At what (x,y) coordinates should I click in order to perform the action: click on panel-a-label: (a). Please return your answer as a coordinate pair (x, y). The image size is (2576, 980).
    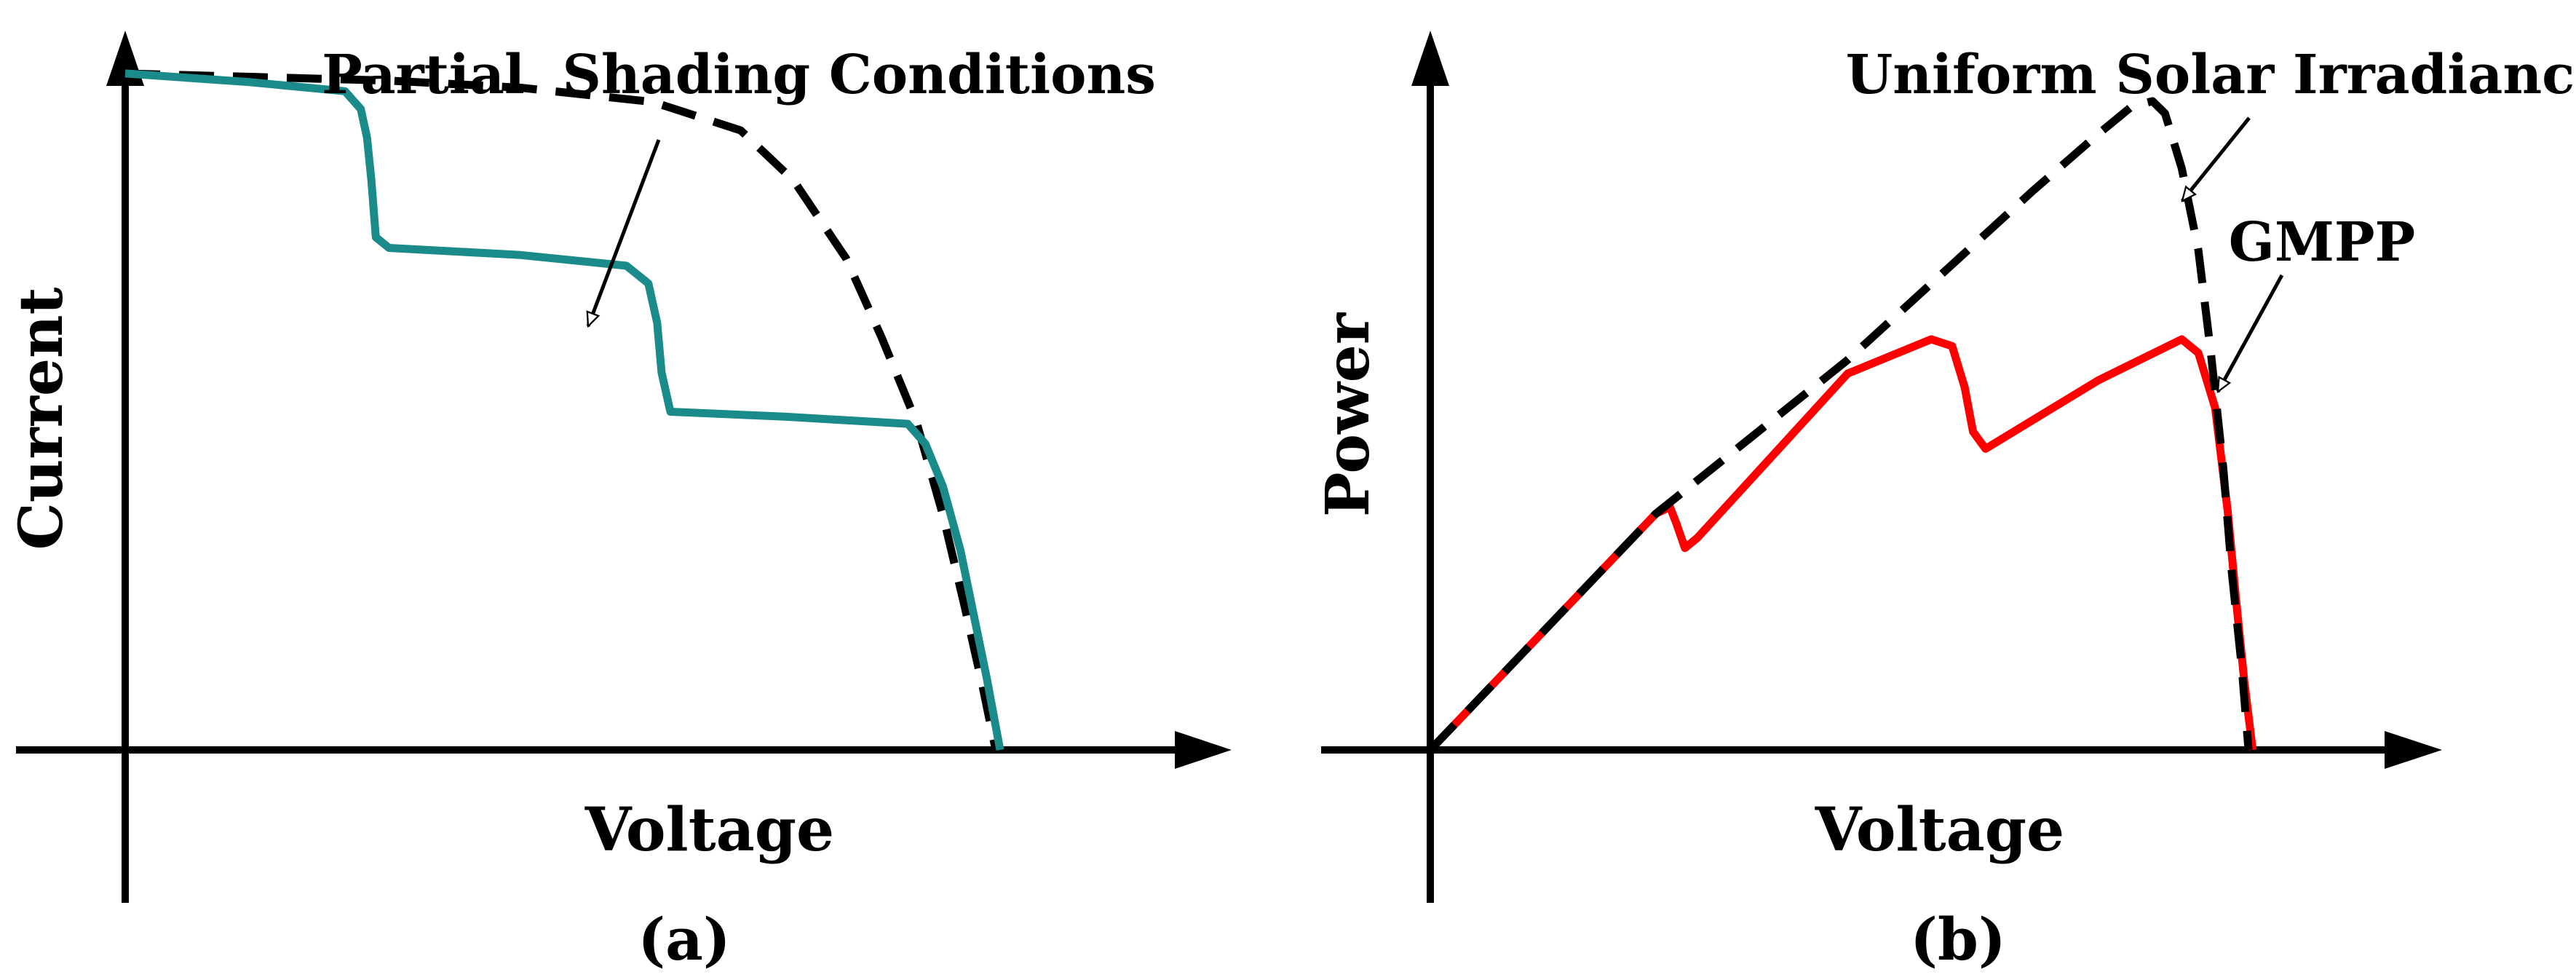
    Looking at the image, I should click on (684, 939).